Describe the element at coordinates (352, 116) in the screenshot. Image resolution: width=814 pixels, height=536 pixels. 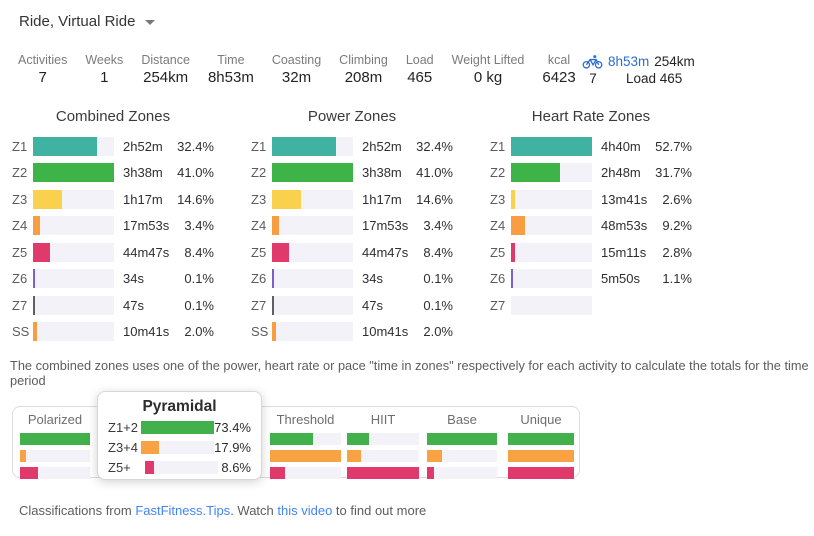
I see `zone-chart-title: Power Zones` at that location.